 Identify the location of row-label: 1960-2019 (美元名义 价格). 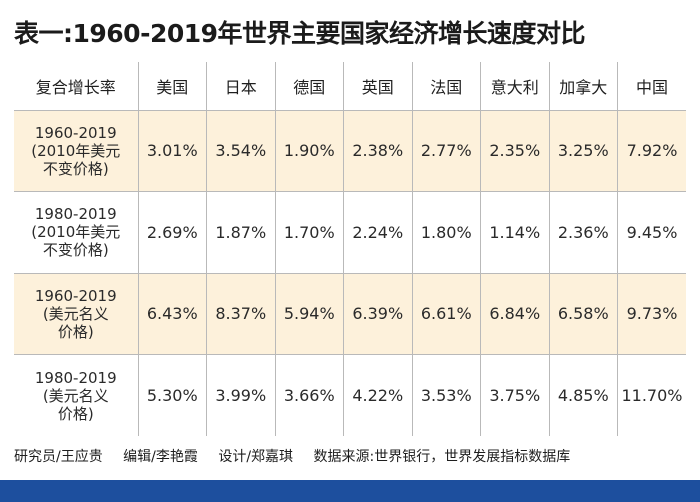
(76, 313).